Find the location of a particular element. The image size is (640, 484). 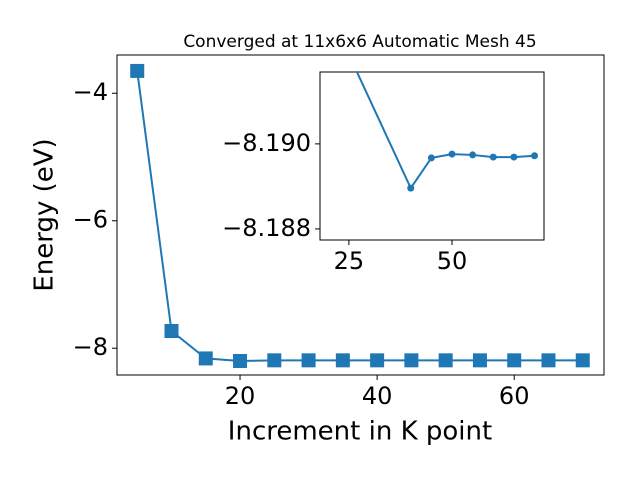

x-tick-label: 40 is located at coordinates (377, 396).